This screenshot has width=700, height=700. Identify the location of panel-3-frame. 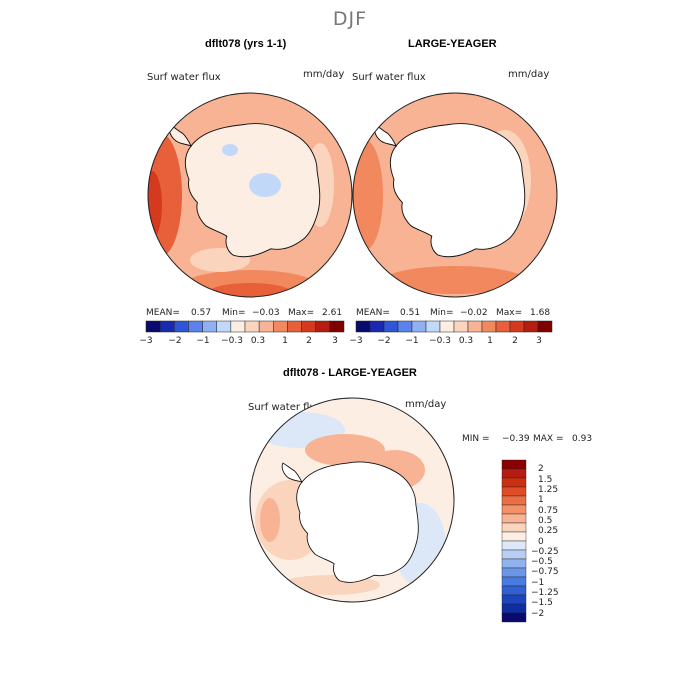
(352, 500).